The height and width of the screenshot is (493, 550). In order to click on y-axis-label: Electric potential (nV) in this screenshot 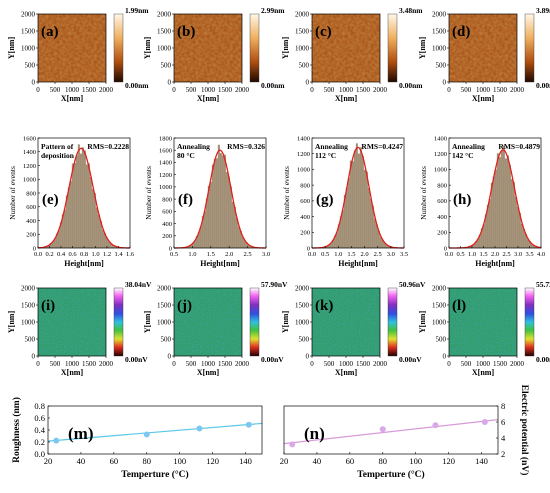, I will do `click(524, 430)`.